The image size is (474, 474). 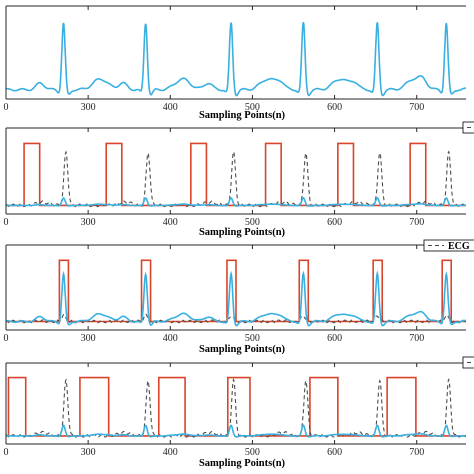 I want to click on legend-box, so click(x=448, y=245).